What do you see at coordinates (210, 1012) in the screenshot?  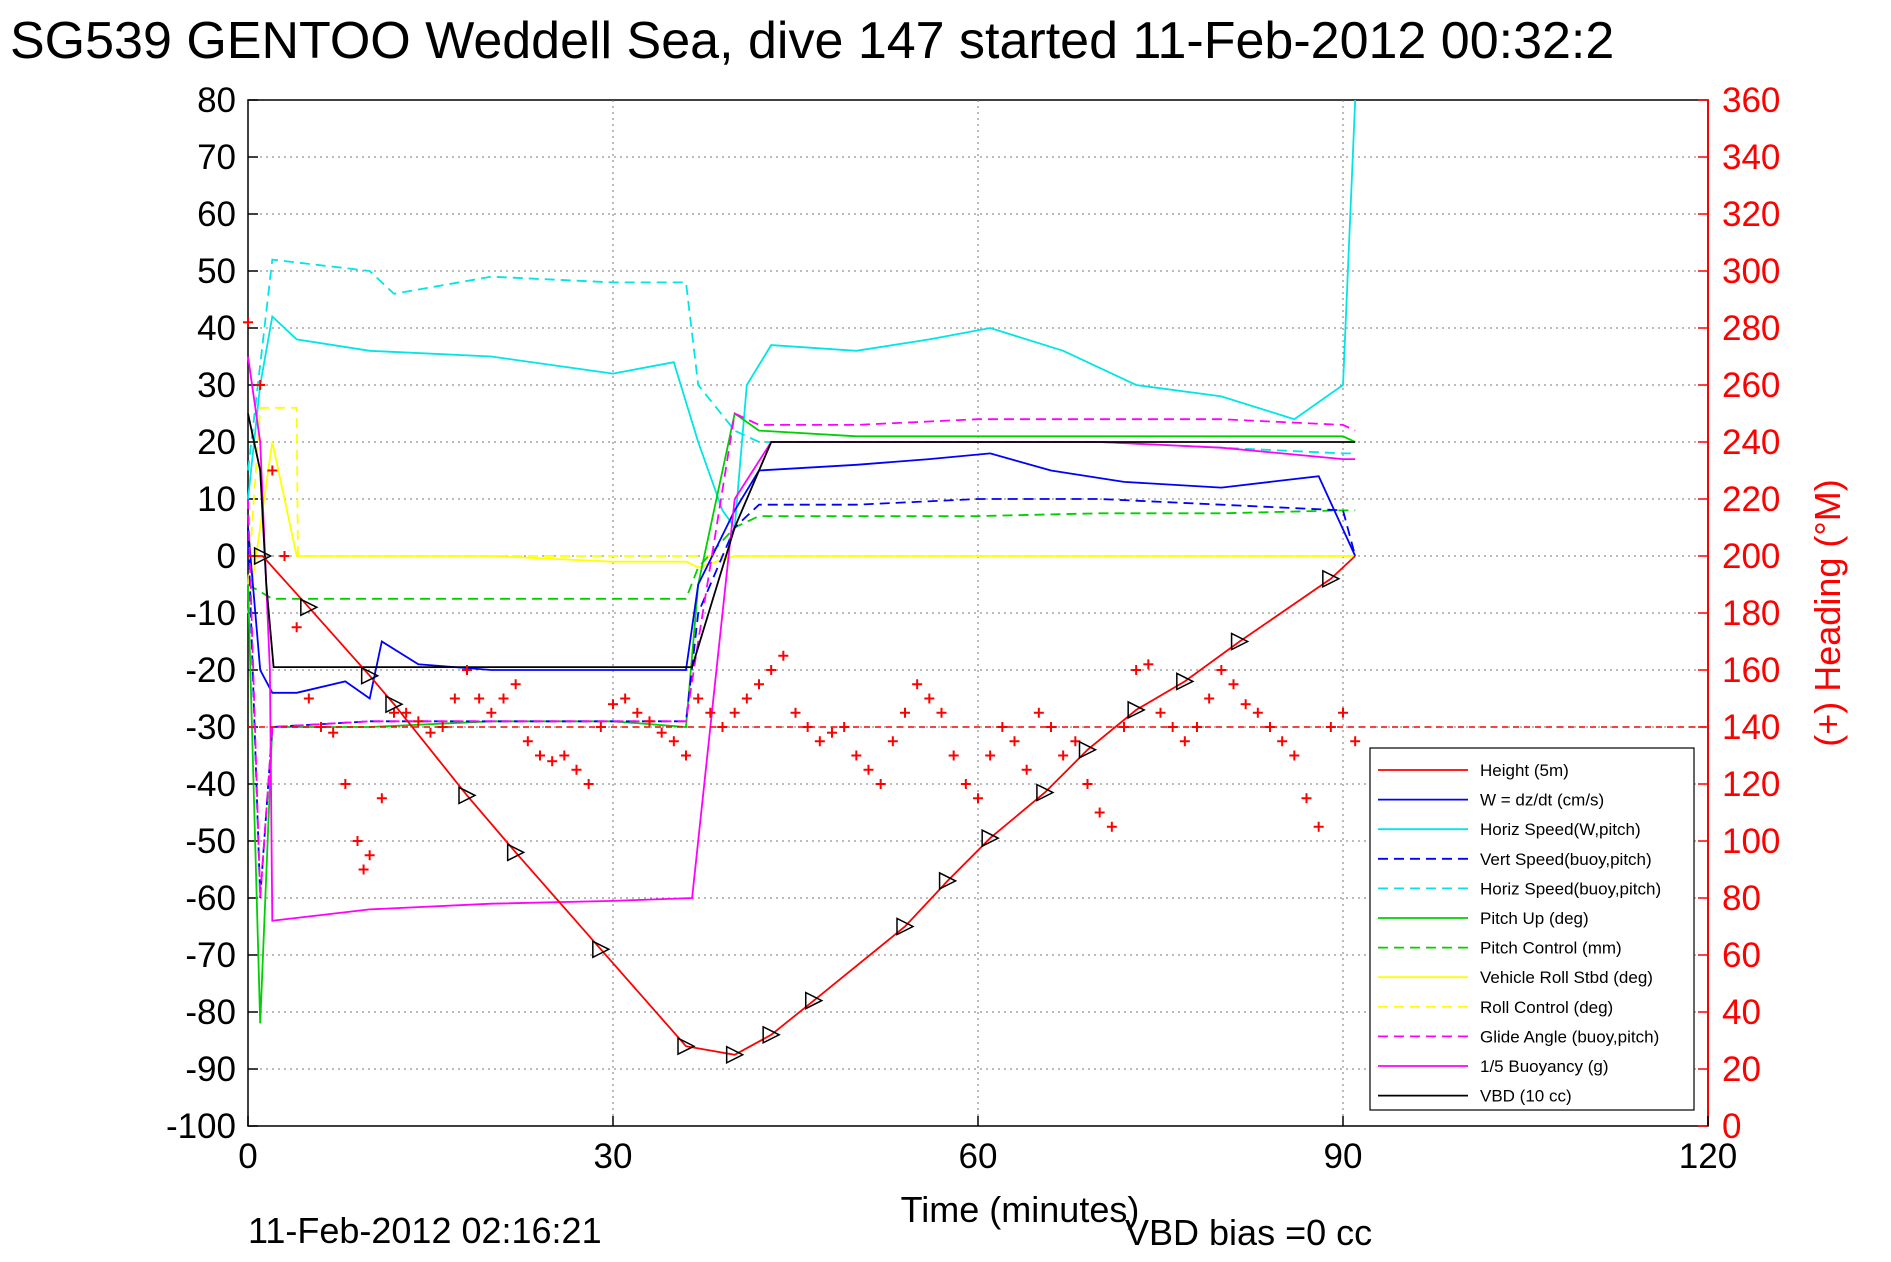 I see `left-tick-label: -80` at bounding box center [210, 1012].